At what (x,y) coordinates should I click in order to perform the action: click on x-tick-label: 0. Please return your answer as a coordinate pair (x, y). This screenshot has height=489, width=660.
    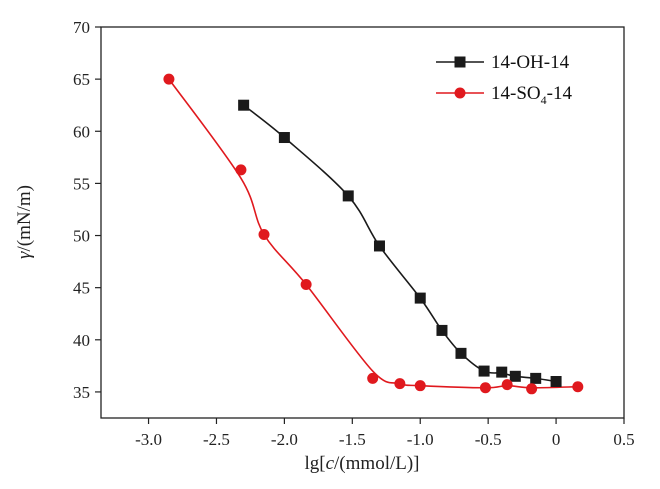
    Looking at the image, I should click on (556, 439).